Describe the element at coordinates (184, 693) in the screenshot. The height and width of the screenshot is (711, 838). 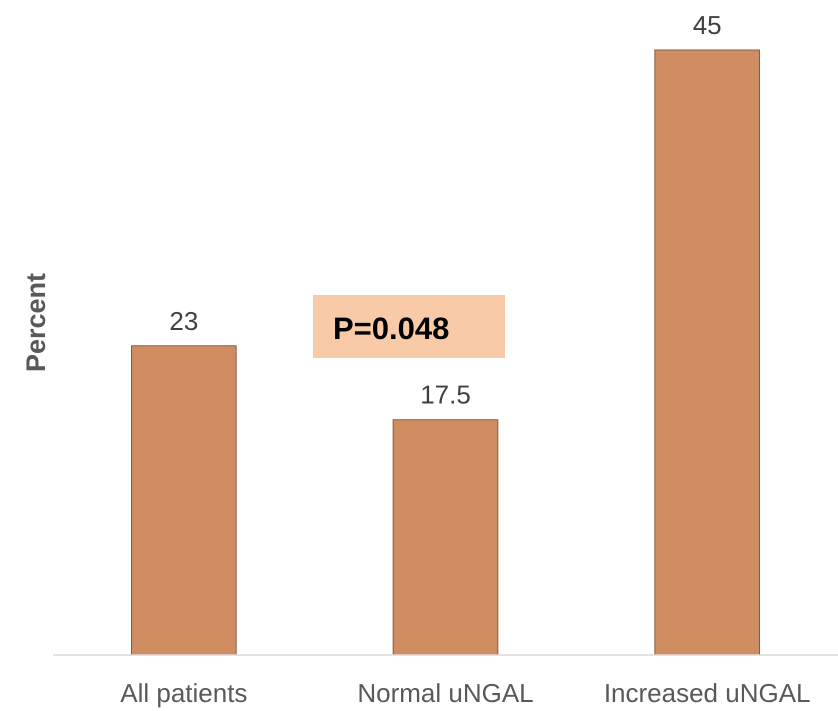
I see `x-tick-label: All patients` at that location.